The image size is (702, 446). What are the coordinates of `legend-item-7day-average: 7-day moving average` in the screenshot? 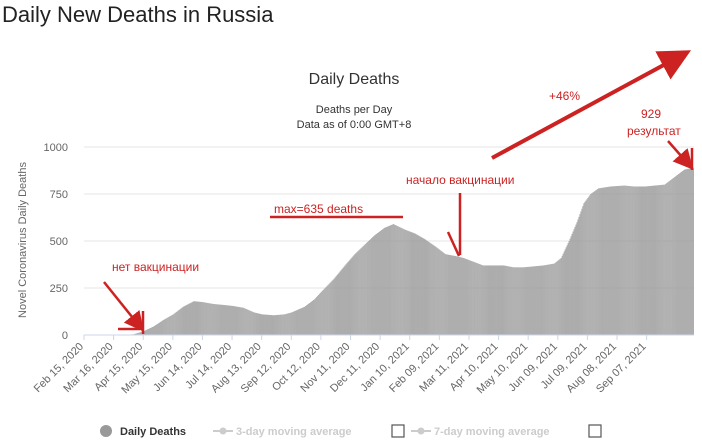 It's located at (506, 431).